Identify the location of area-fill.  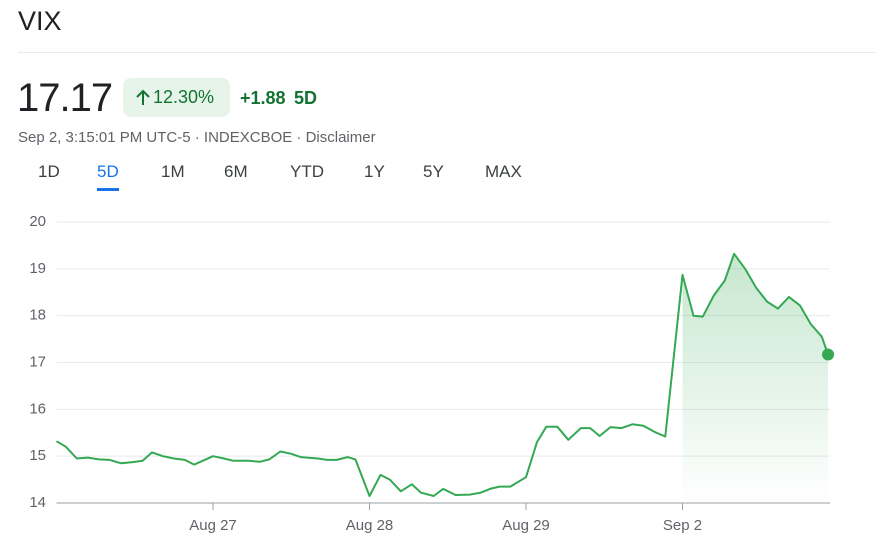
(755, 378).